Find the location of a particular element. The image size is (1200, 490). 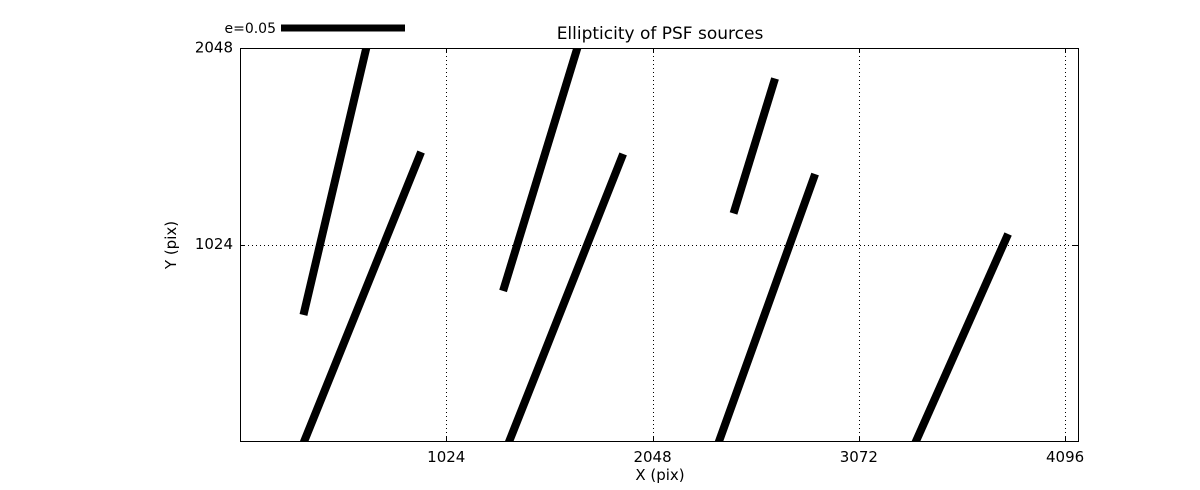

y-axis-label: Y (pix) is located at coordinates (171, 245).